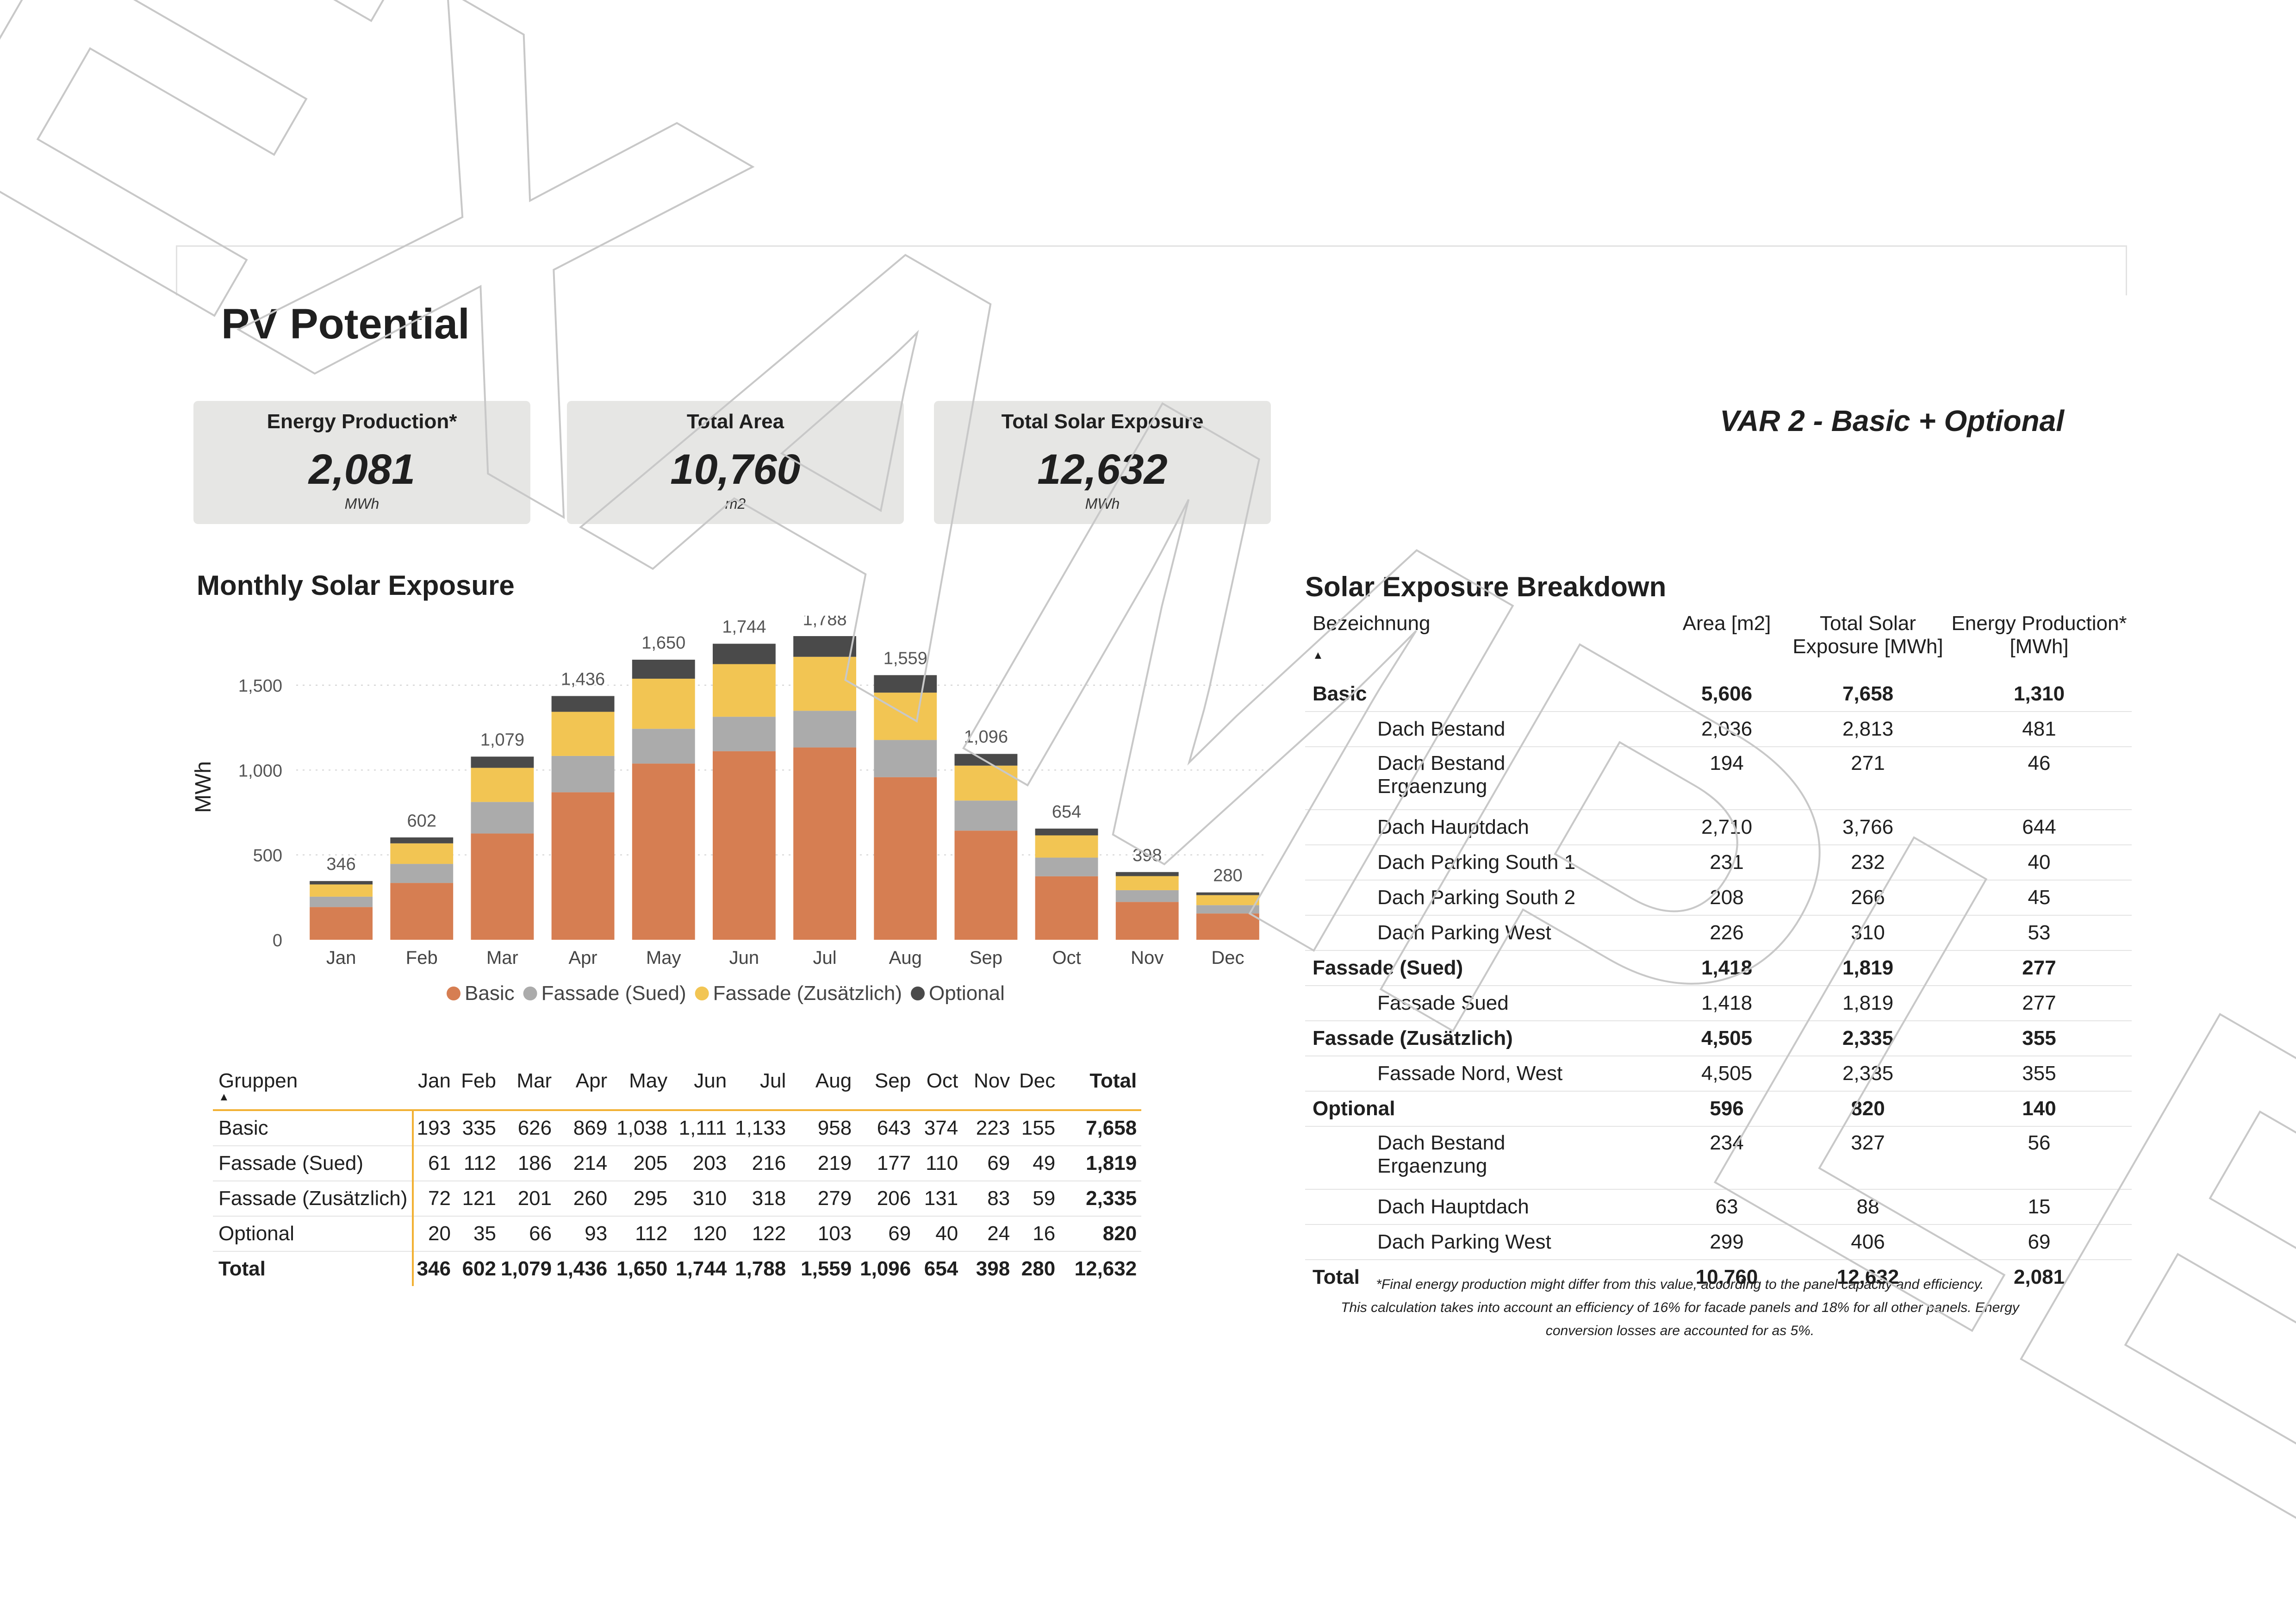 This screenshot has height=1624, width=2296. What do you see at coordinates (1726, 1158) in the screenshot?
I see `cell-value: 234` at bounding box center [1726, 1158].